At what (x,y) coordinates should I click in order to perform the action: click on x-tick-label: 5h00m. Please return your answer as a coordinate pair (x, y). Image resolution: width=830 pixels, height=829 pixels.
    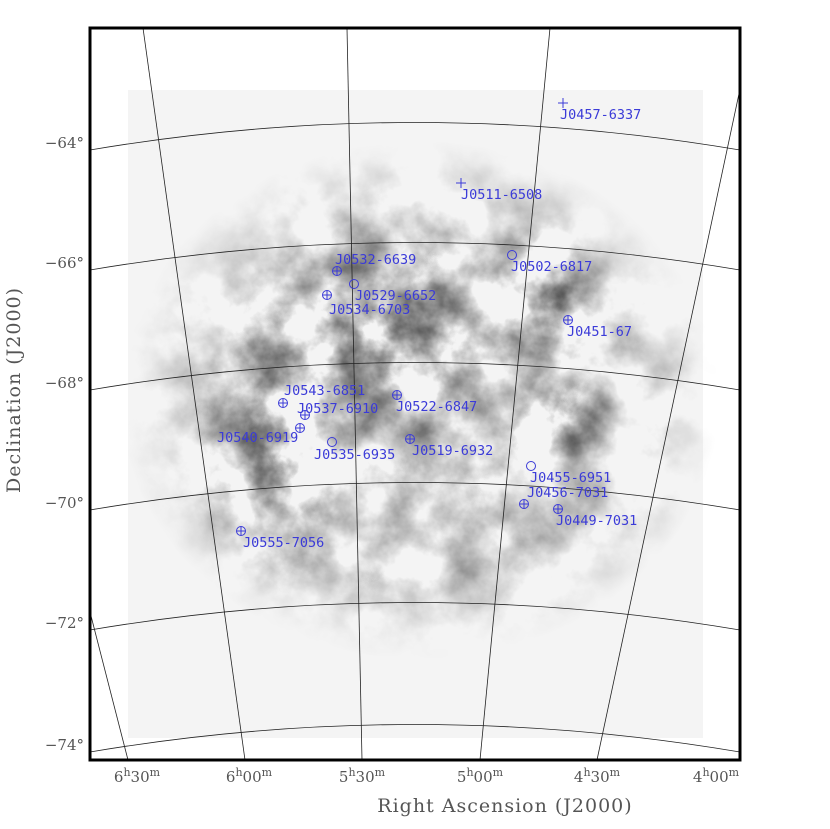
    Looking at the image, I should click on (480, 776).